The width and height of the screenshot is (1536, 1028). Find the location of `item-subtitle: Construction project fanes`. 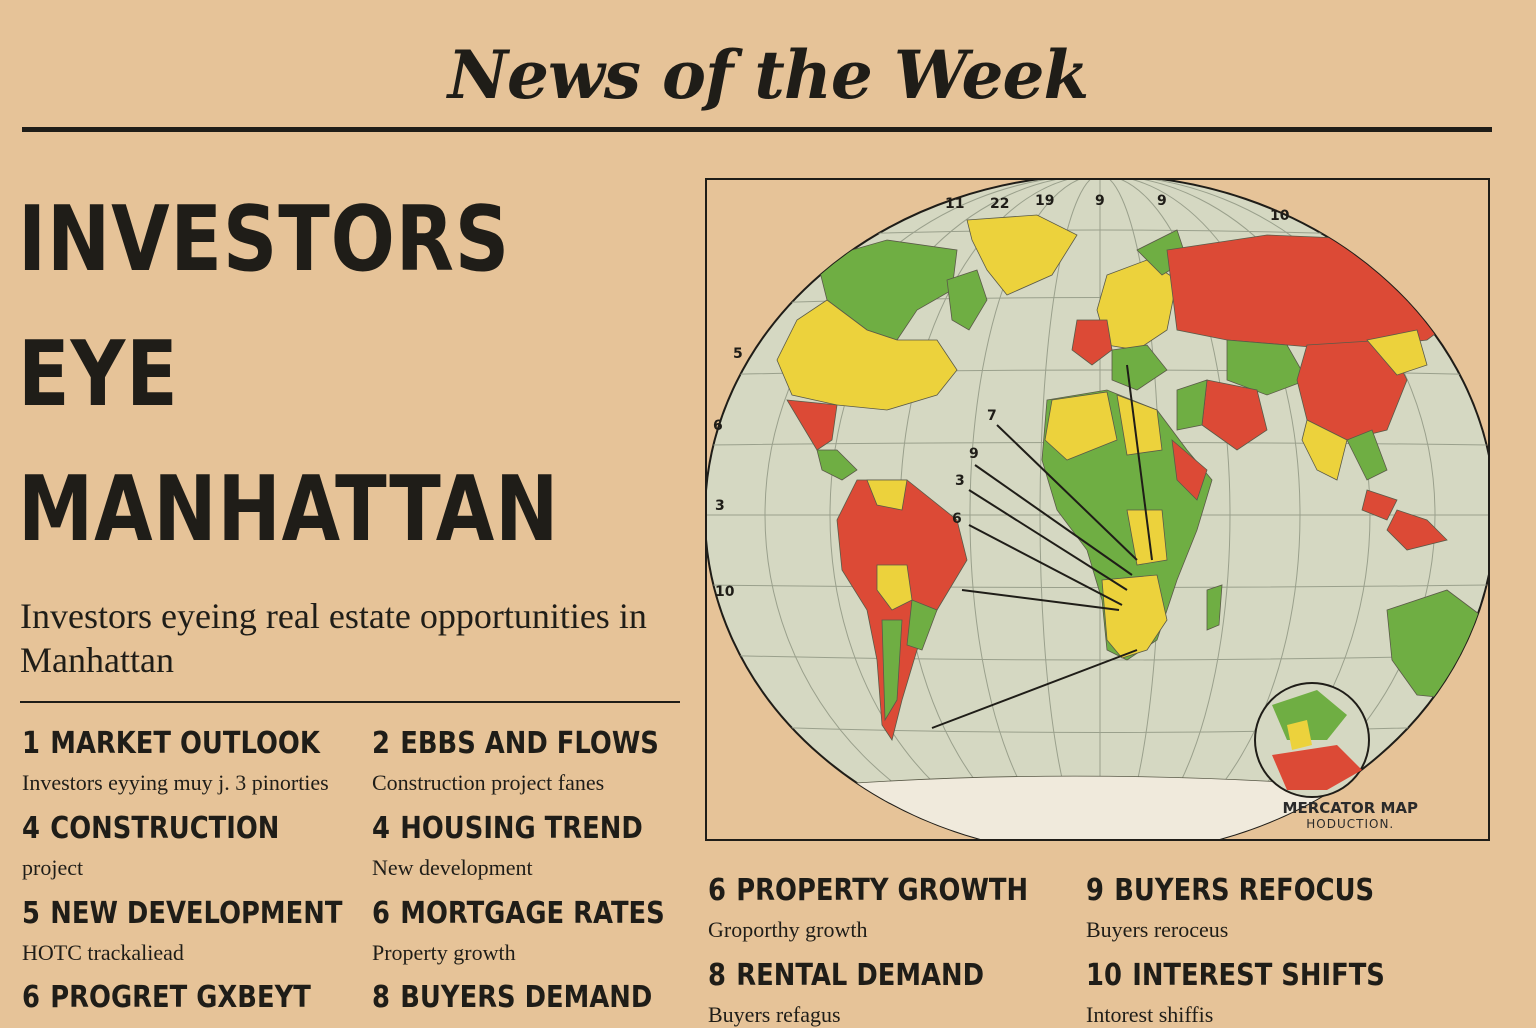

item-subtitle: Construction project fanes is located at coordinates (488, 782).